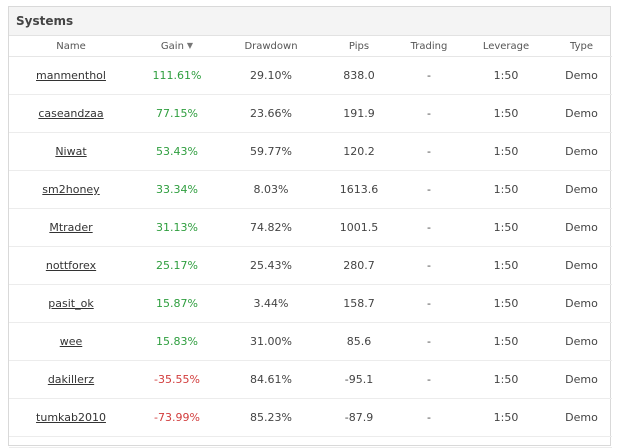 The width and height of the screenshot is (619, 448). I want to click on system-name-link: wee, so click(71, 341).